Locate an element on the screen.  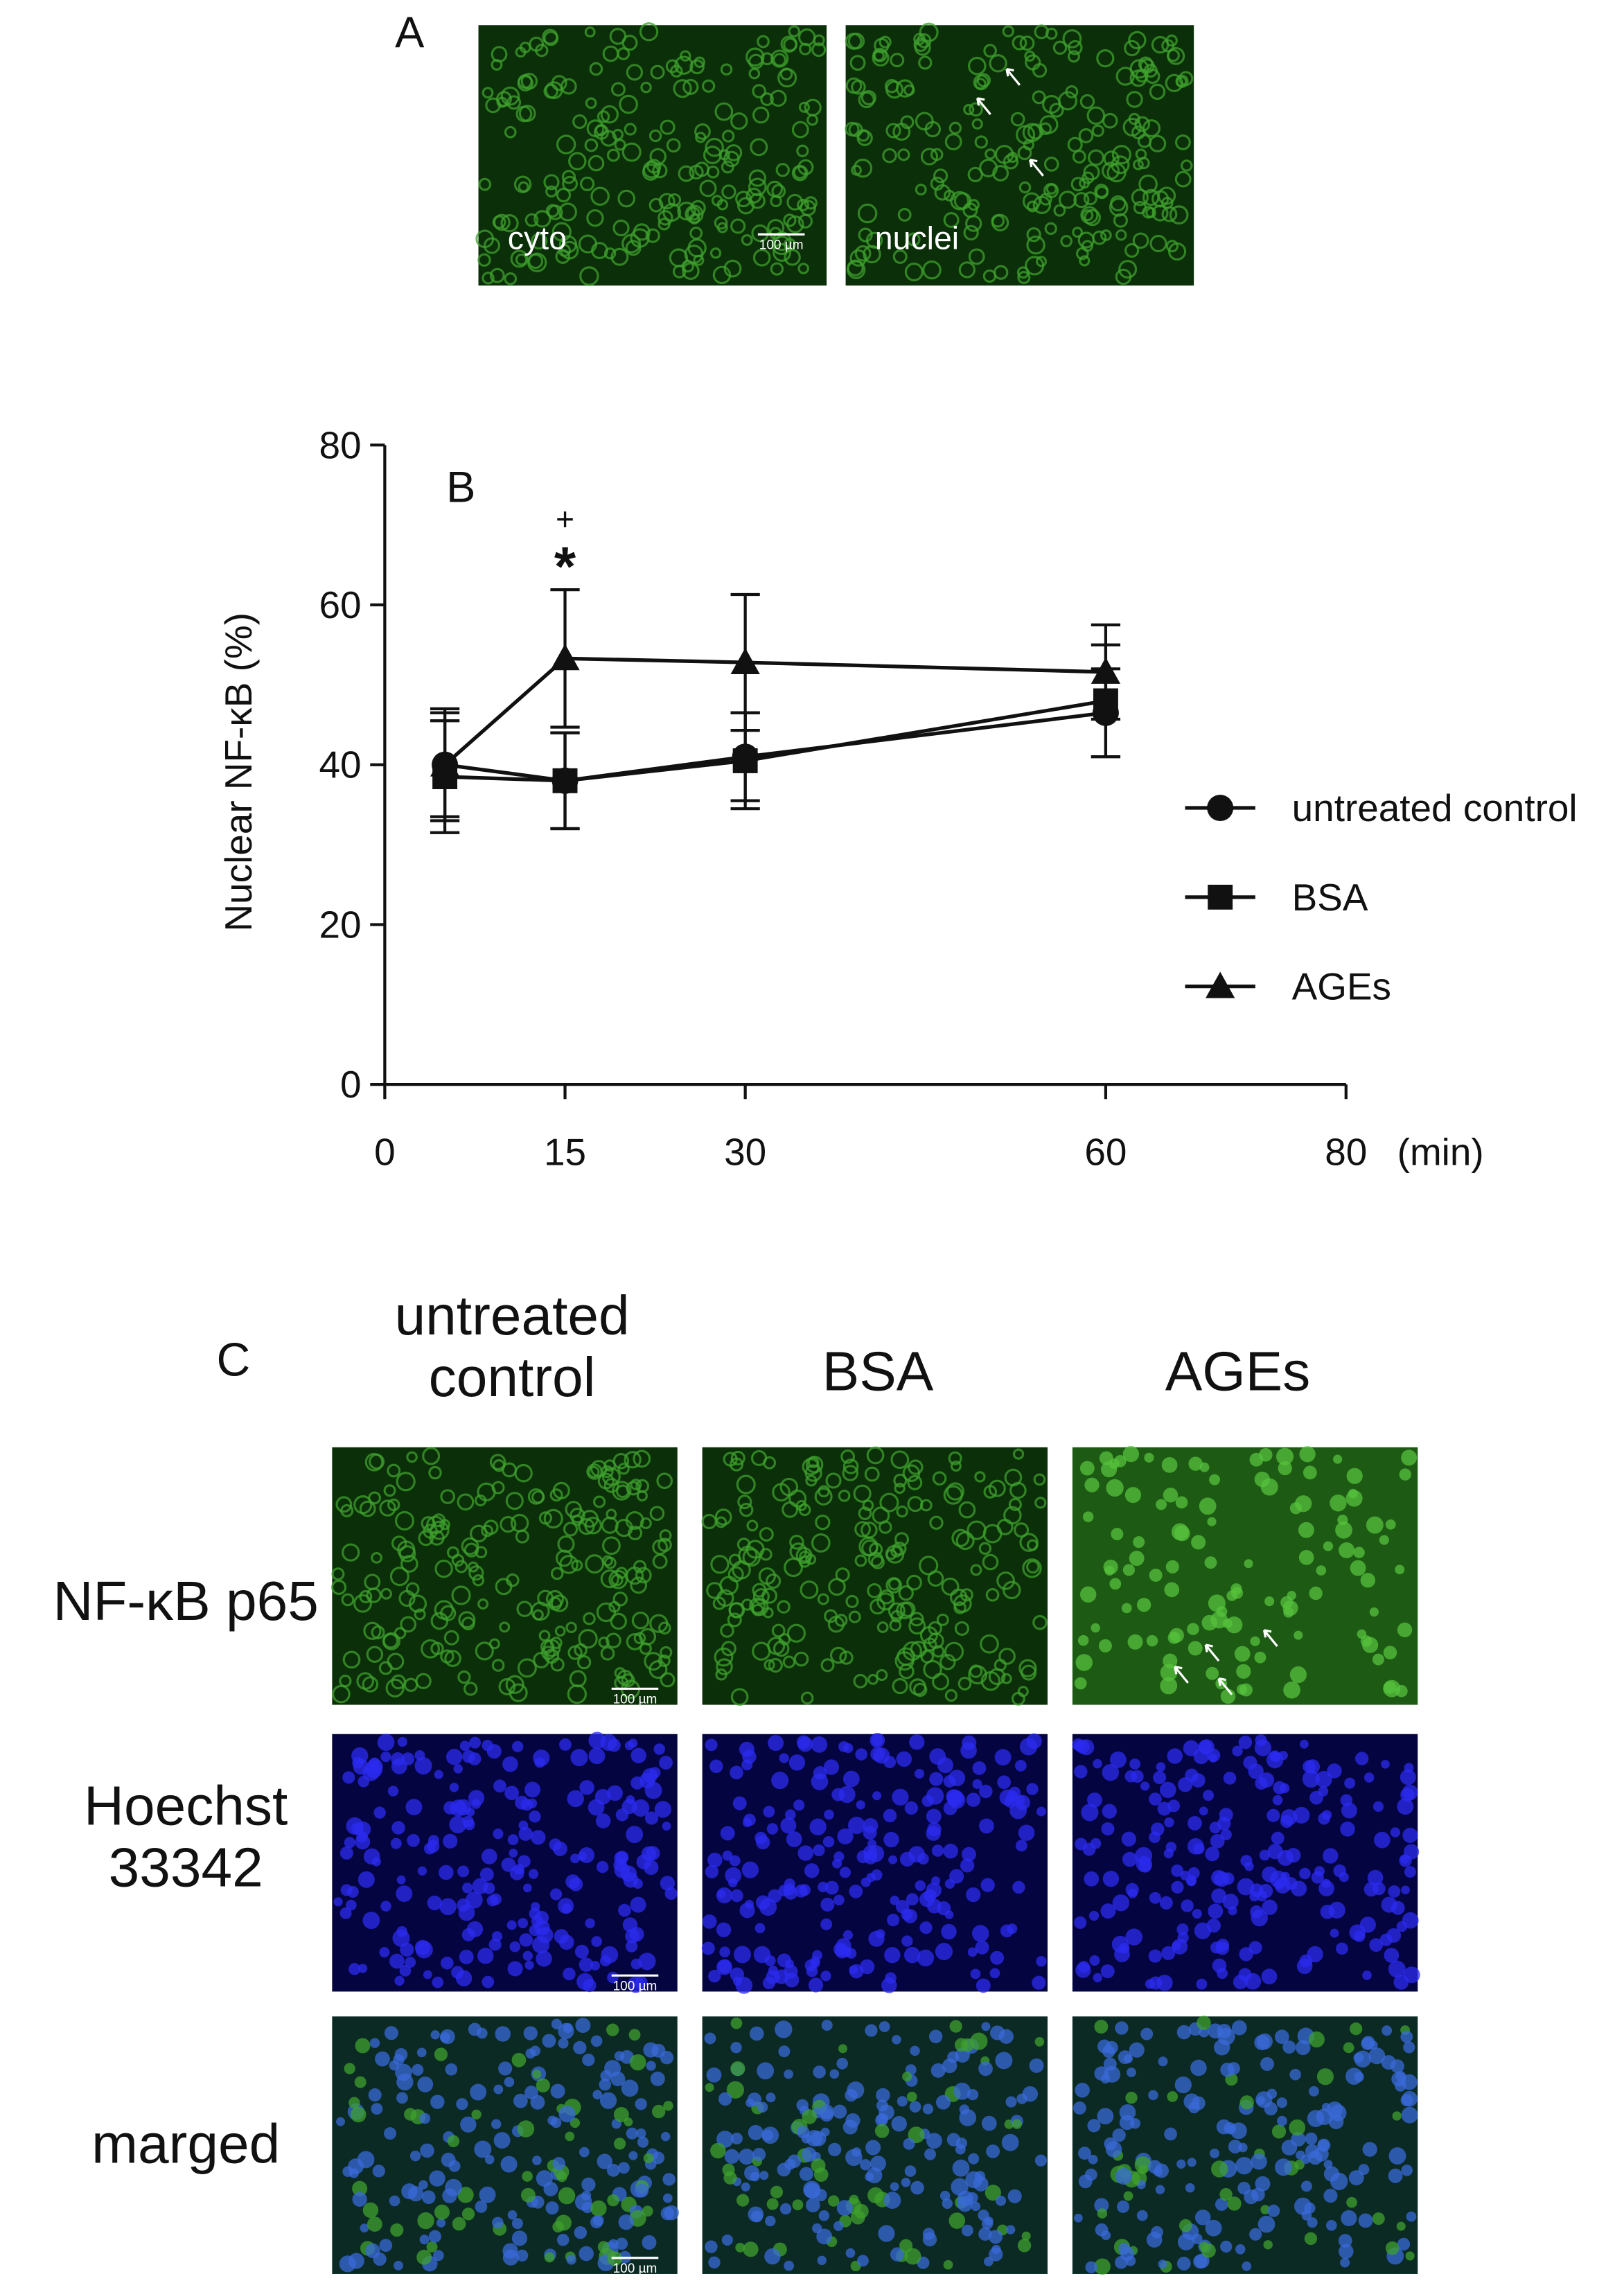
marker is located at coordinates (1220, 808).